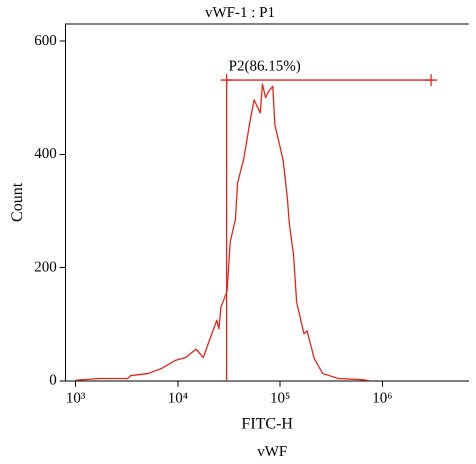 This screenshot has height=464, width=476. I want to click on text: vWF, so click(272, 452).